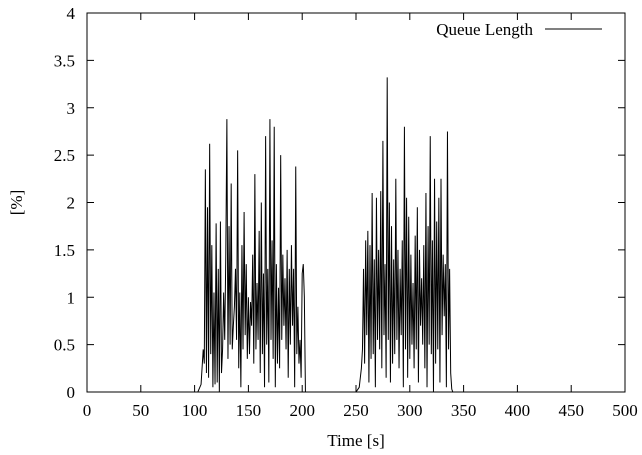  I want to click on y-tick-label: 3, so click(71, 108).